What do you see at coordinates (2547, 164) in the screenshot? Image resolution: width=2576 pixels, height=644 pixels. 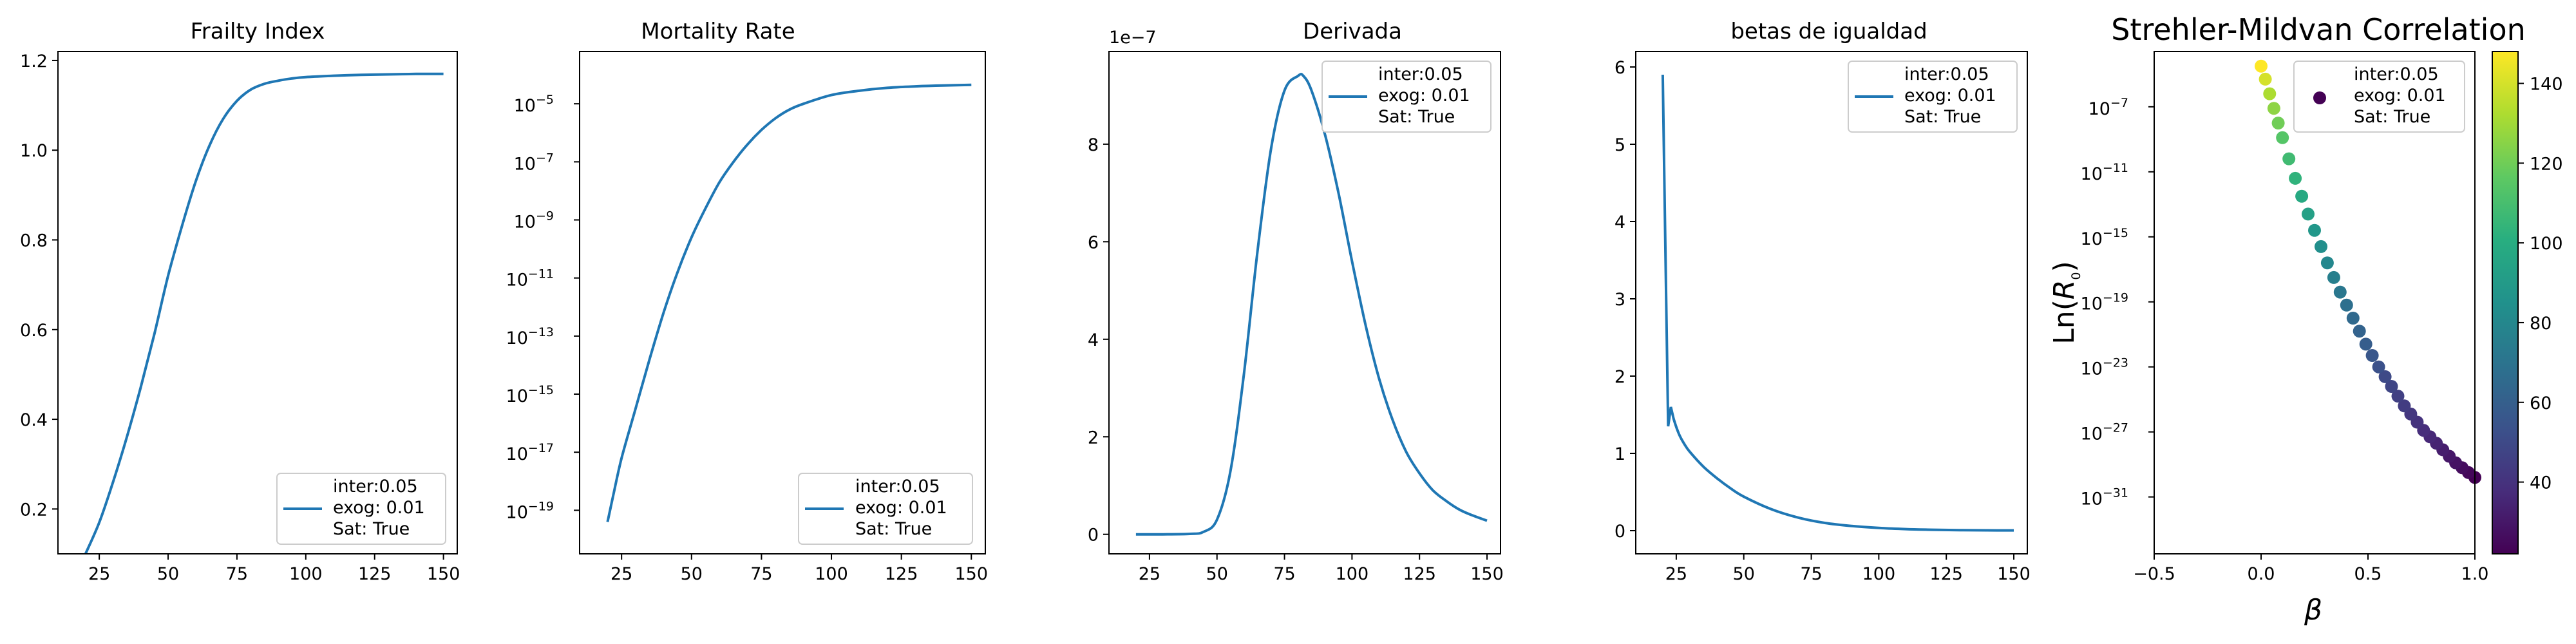 I see `colorbar-tick-label: 120` at bounding box center [2547, 164].